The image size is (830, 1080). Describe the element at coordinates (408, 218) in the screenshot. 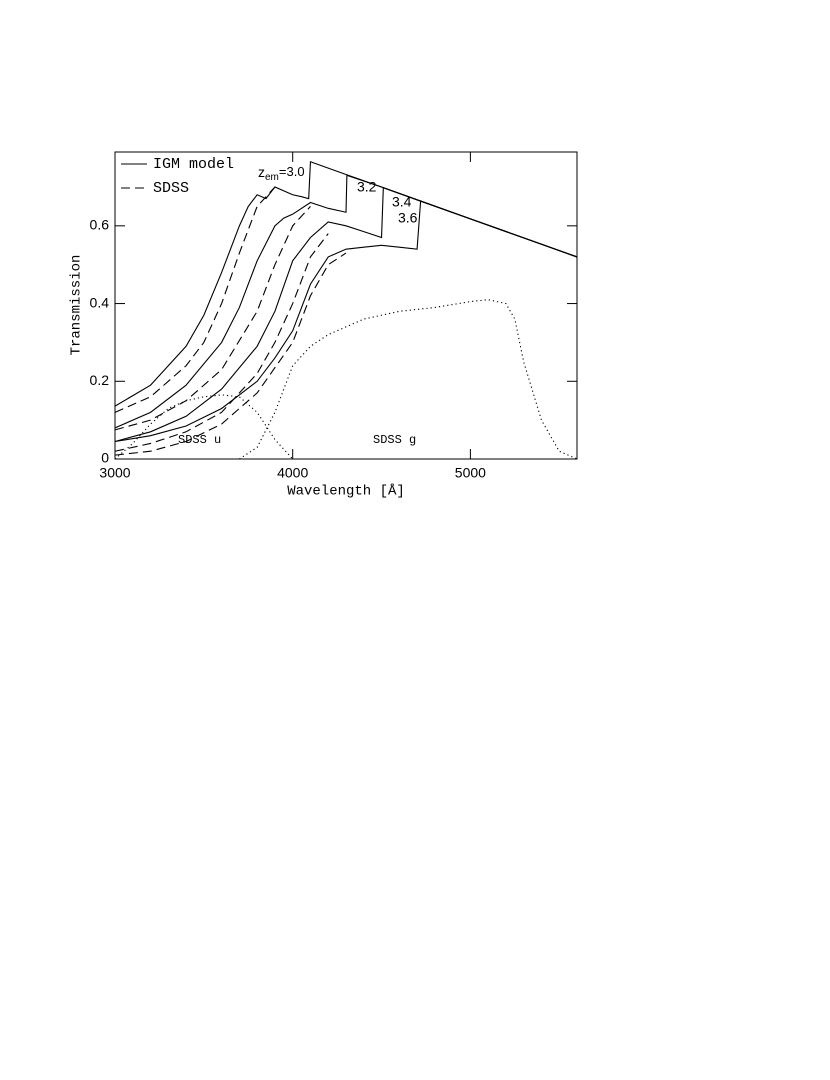

I see `annotation: 3.6` at that location.